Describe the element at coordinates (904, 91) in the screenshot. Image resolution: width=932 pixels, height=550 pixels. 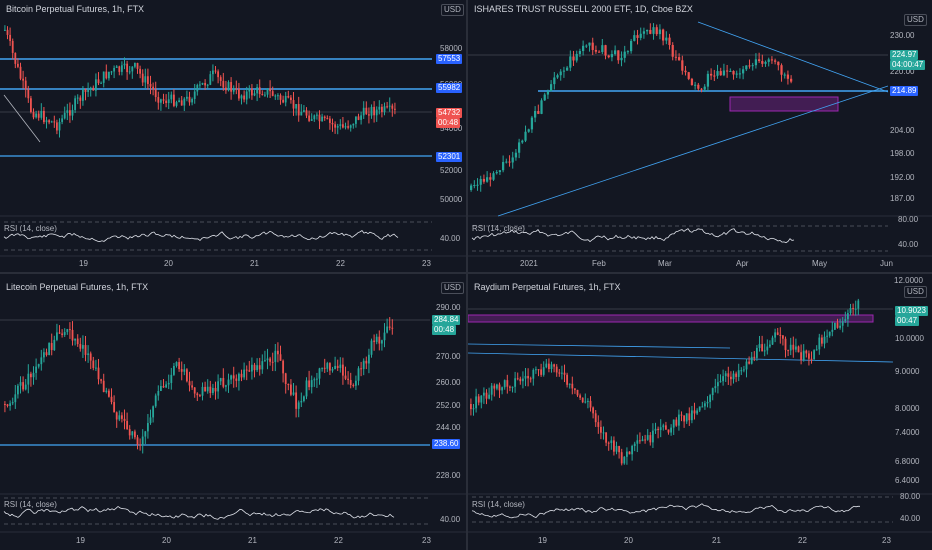
I see `level-badge: 214.89` at that location.